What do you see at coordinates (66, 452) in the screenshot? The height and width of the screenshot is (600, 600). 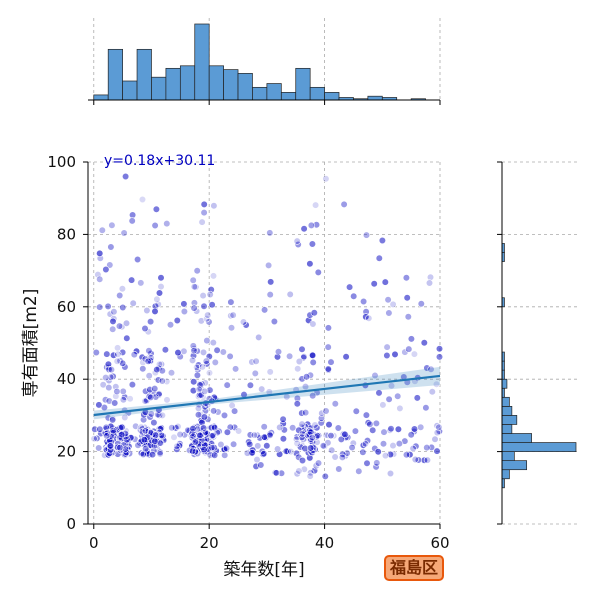 I see `y-tick-label: 20` at bounding box center [66, 452].